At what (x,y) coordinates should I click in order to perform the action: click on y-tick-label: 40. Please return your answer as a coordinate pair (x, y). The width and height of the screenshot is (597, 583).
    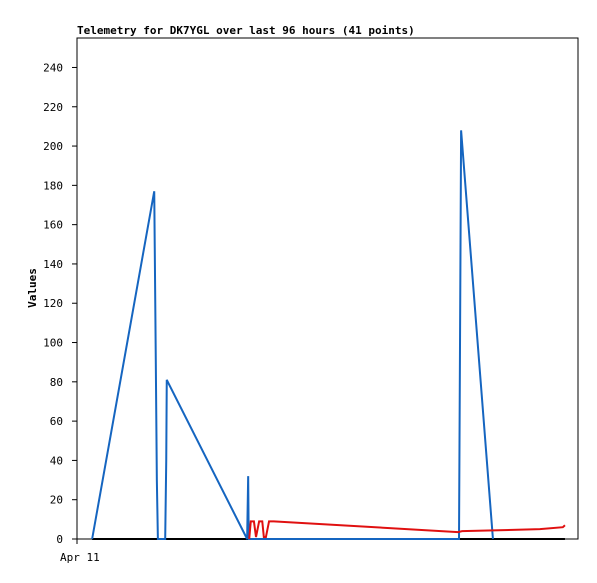
    Looking at the image, I should click on (56, 460).